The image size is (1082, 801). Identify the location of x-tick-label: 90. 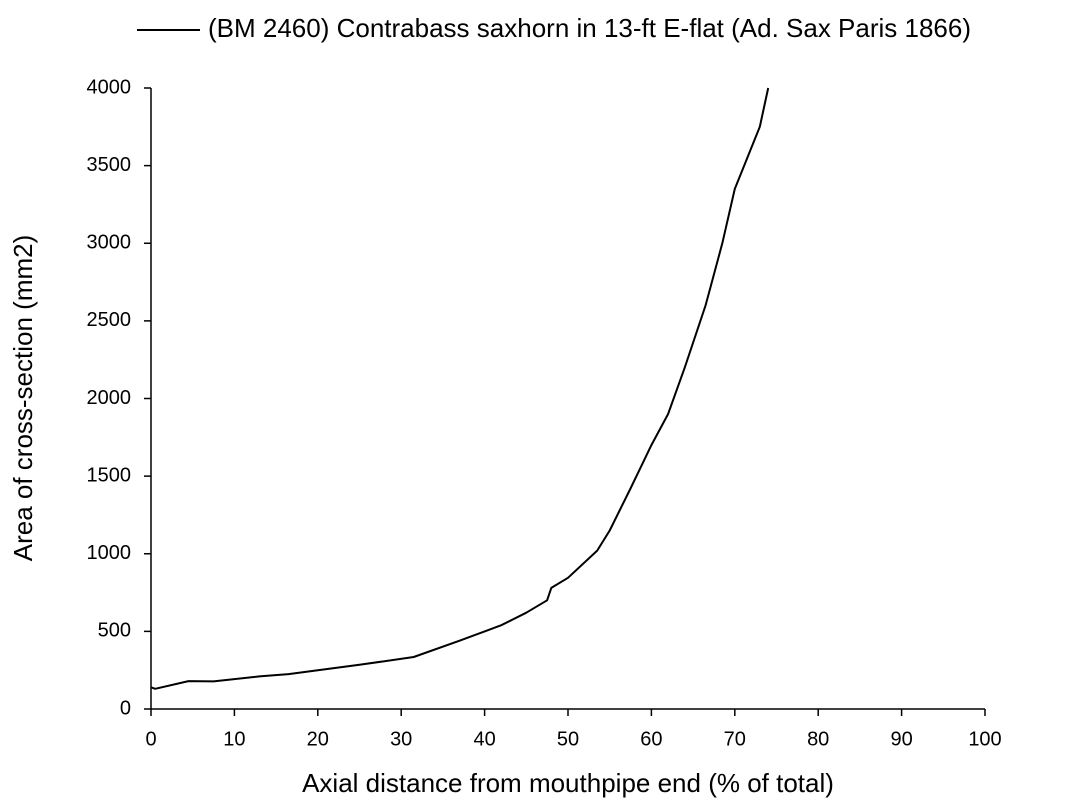
(901, 739).